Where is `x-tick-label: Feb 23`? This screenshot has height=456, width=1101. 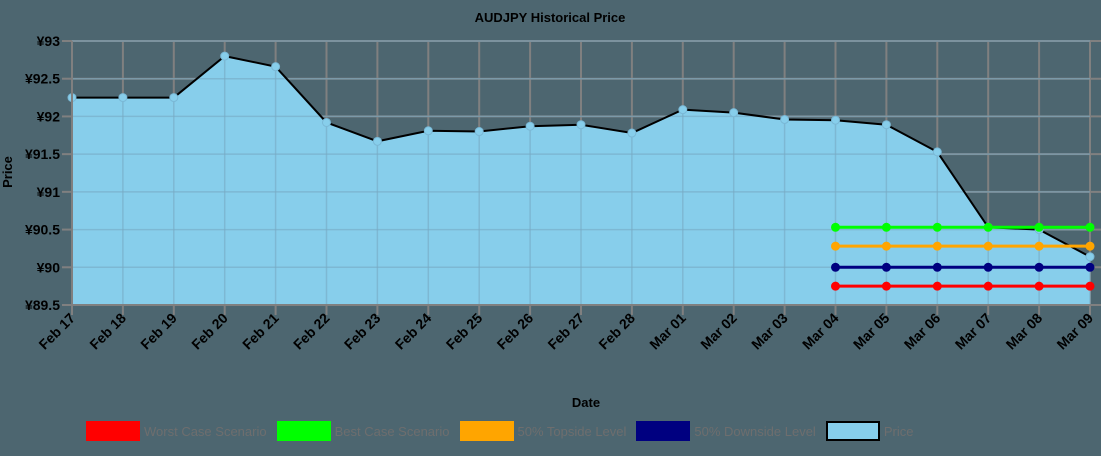
x-tick-label: Feb 23 is located at coordinates (362, 331).